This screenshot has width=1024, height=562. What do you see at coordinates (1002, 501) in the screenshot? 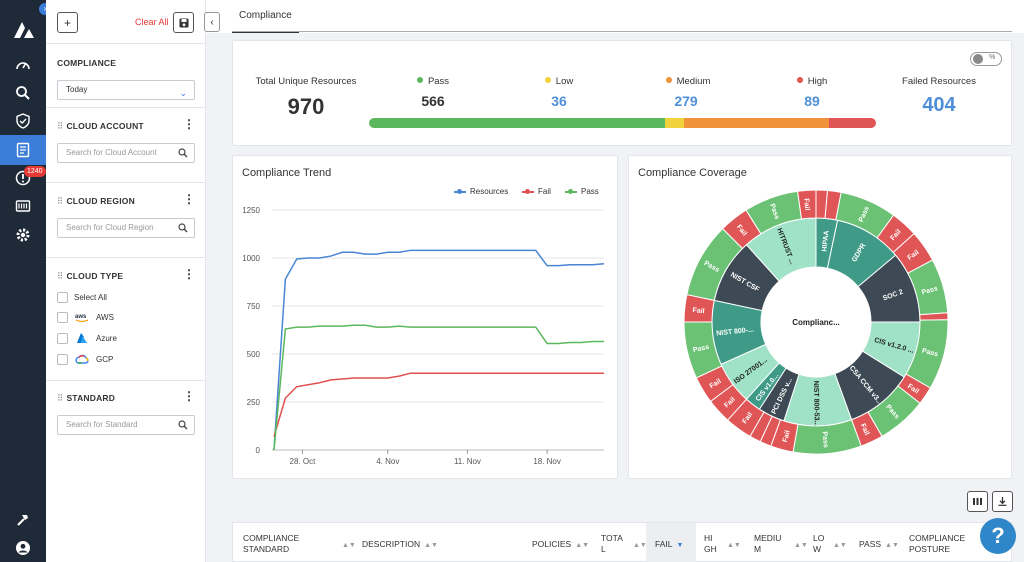
I see `download-button` at bounding box center [1002, 501].